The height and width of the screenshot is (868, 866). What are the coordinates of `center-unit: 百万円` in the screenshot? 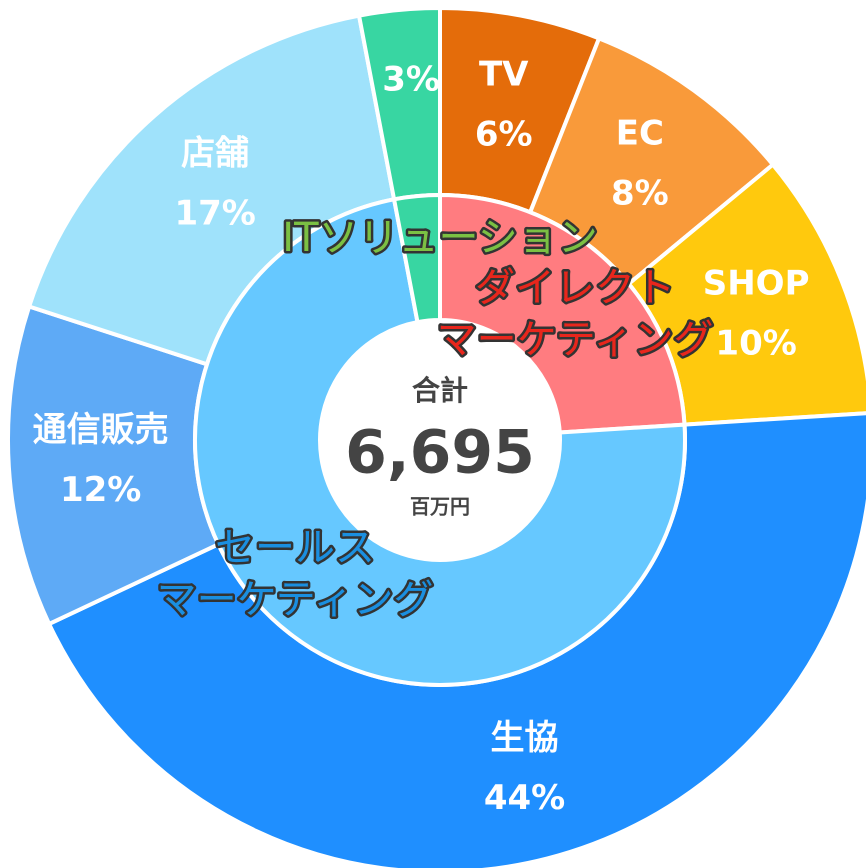 It's located at (440, 507).